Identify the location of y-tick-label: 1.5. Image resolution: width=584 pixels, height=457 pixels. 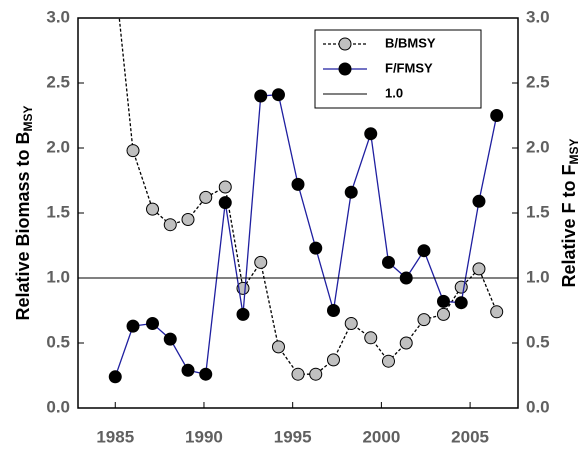
(58, 211).